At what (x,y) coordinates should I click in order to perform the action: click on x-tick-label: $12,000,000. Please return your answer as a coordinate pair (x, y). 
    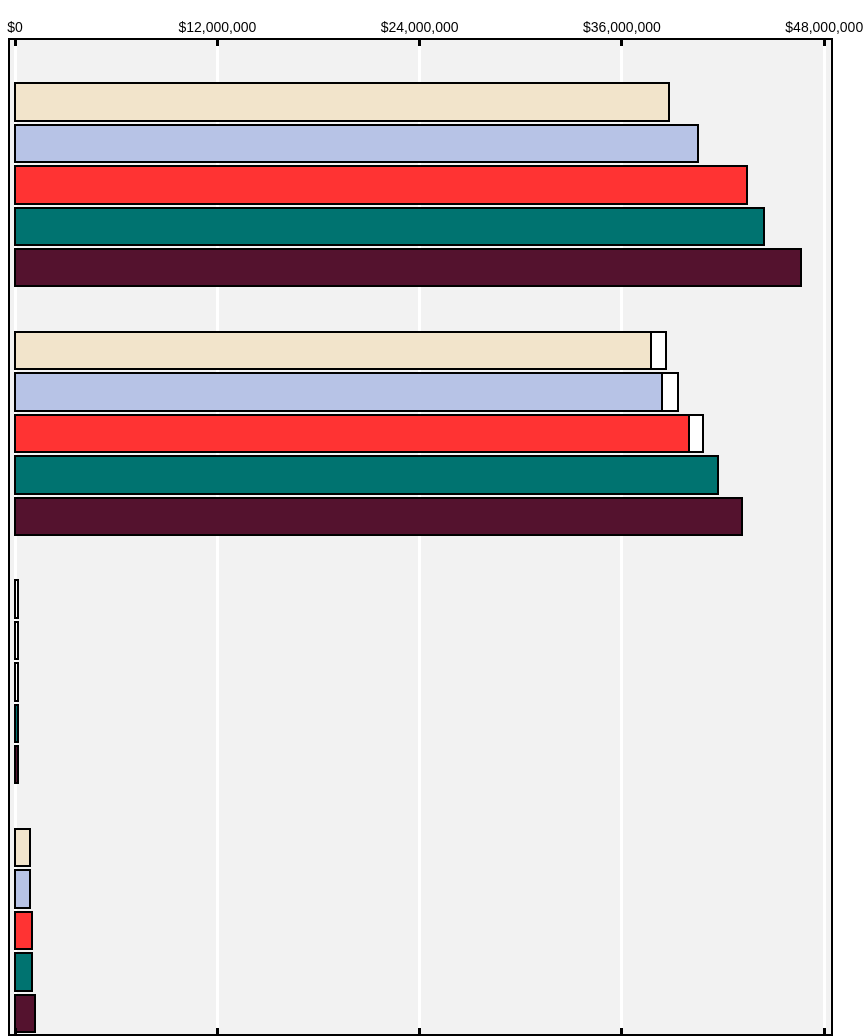
    Looking at the image, I should click on (217, 27).